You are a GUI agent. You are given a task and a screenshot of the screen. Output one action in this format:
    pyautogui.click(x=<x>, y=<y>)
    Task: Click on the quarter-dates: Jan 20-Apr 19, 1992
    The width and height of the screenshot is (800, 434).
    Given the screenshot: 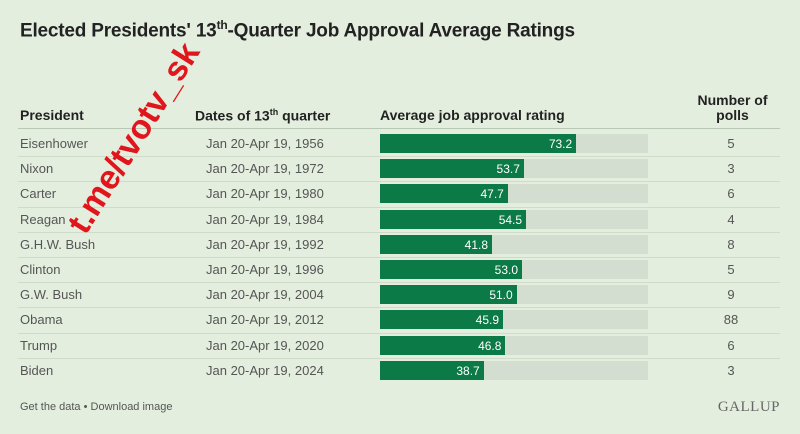 What is the action you would take?
    pyautogui.click(x=265, y=244)
    